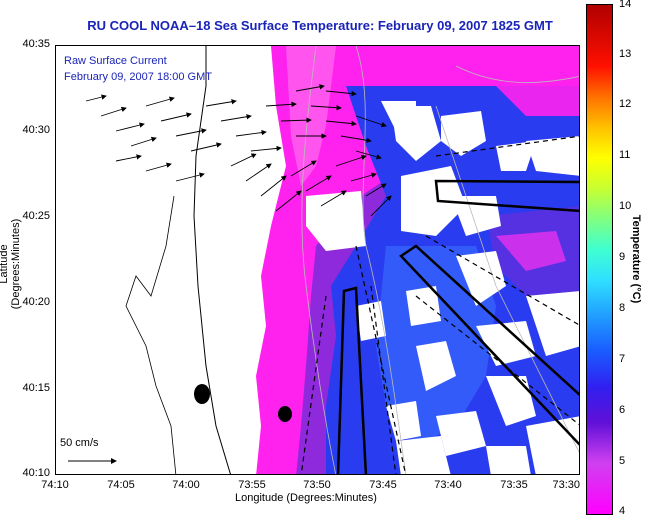  I want to click on colorbar-tick: 9, so click(622, 257).